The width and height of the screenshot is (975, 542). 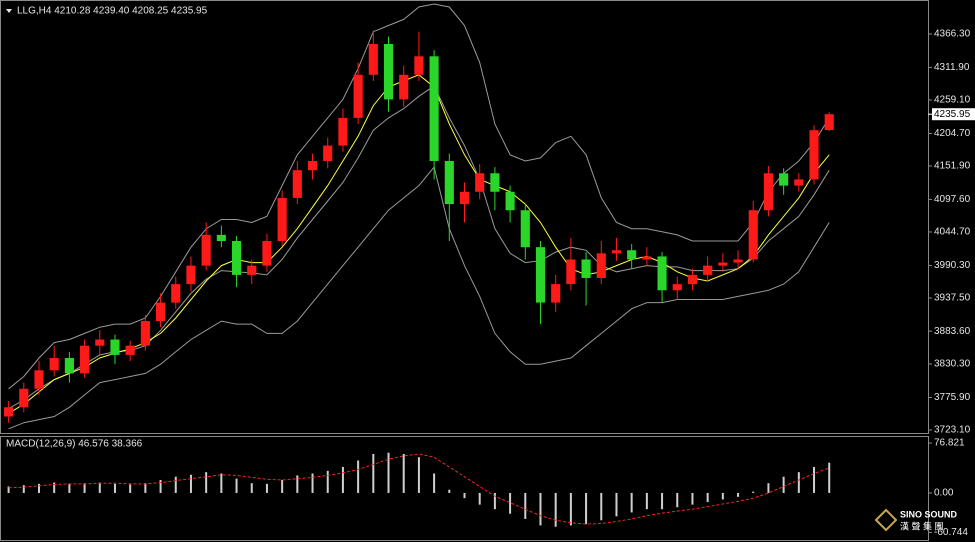 What do you see at coordinates (952, 199) in the screenshot?
I see `y-tick-label: 4097.60` at bounding box center [952, 199].